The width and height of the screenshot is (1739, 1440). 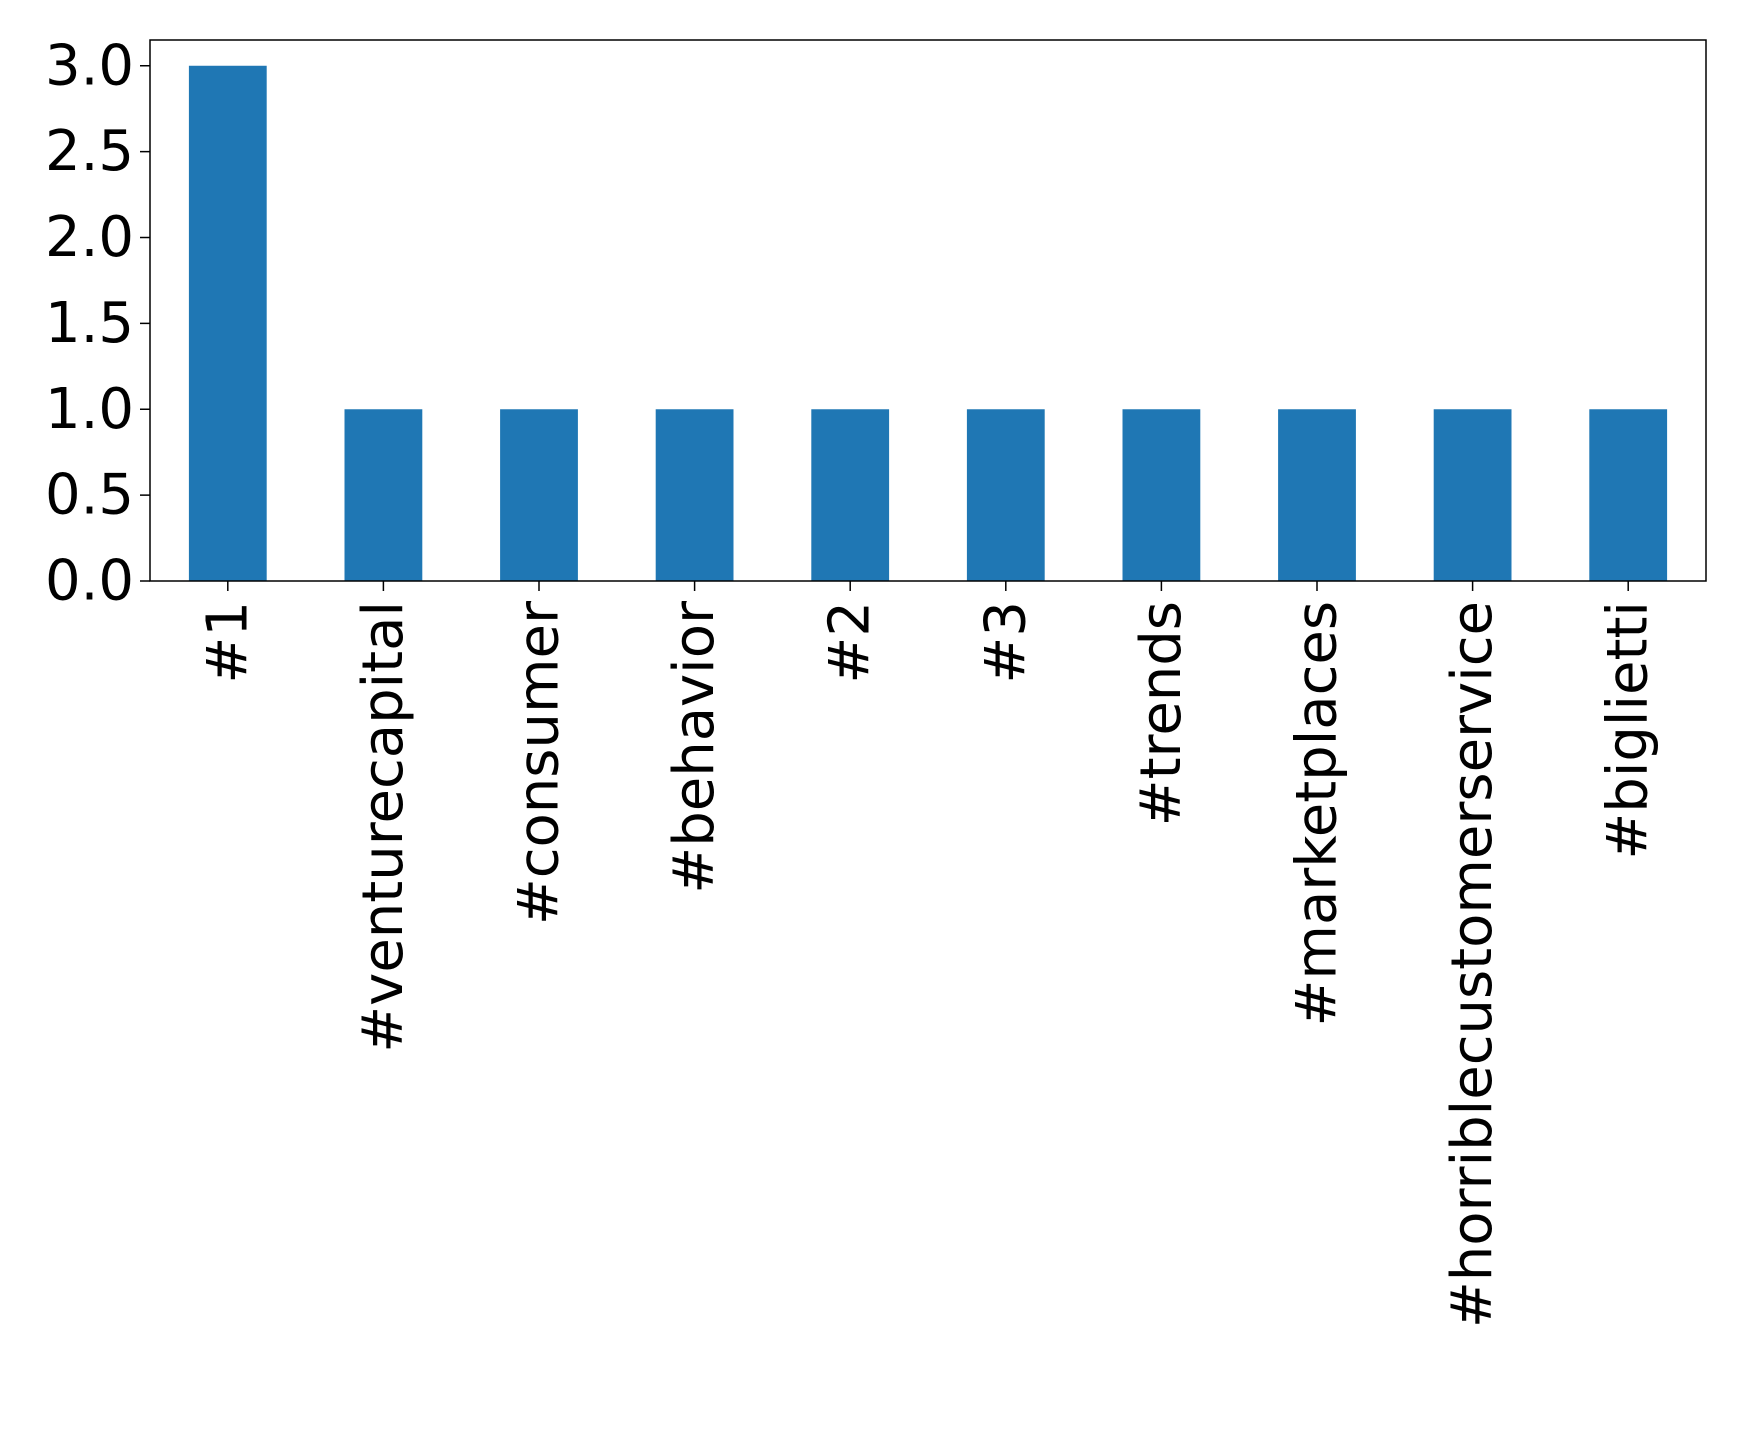 What do you see at coordinates (89, 323) in the screenshot?
I see `y-tick-label: 1.5` at bounding box center [89, 323].